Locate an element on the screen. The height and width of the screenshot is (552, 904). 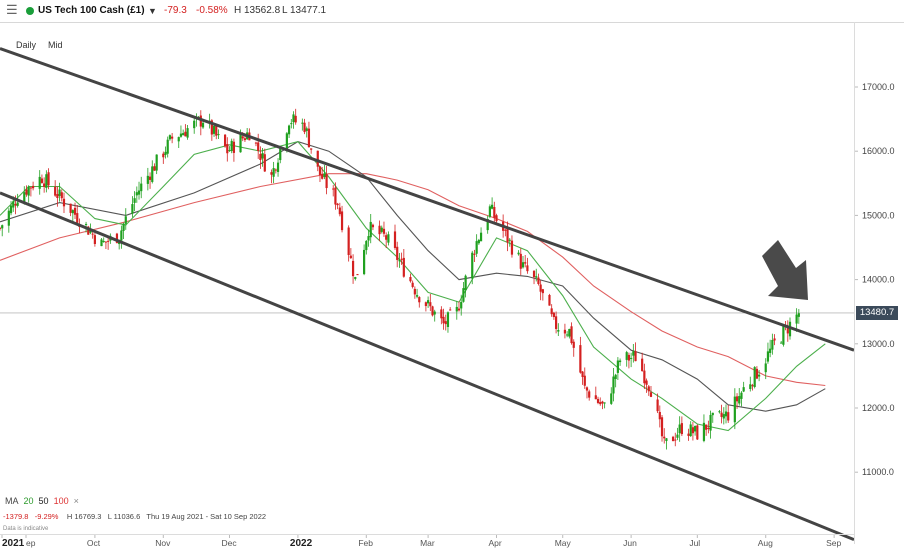
price-type-selector: Mid is located at coordinates (55, 45).